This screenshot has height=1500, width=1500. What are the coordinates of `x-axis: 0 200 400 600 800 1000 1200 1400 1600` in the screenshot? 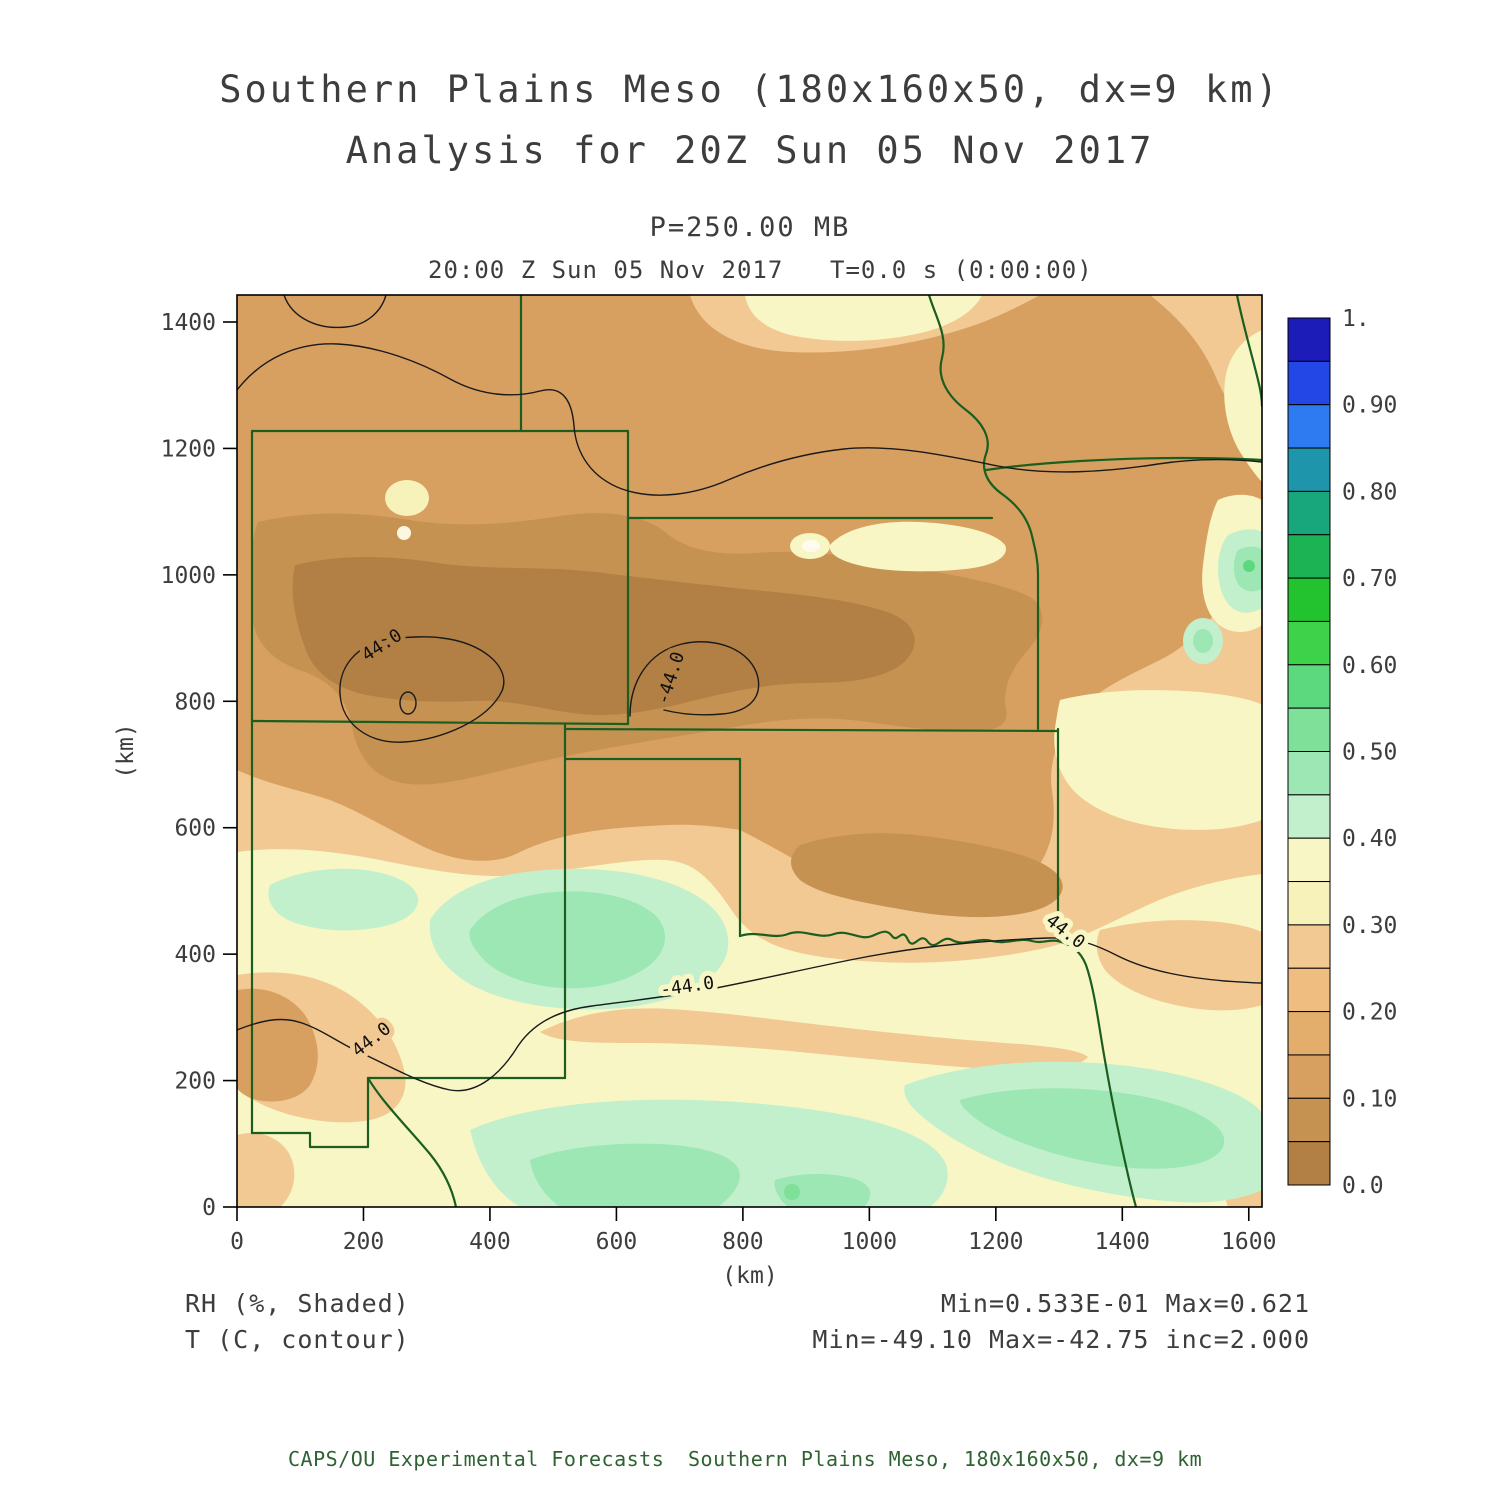 It's located at (753, 1231).